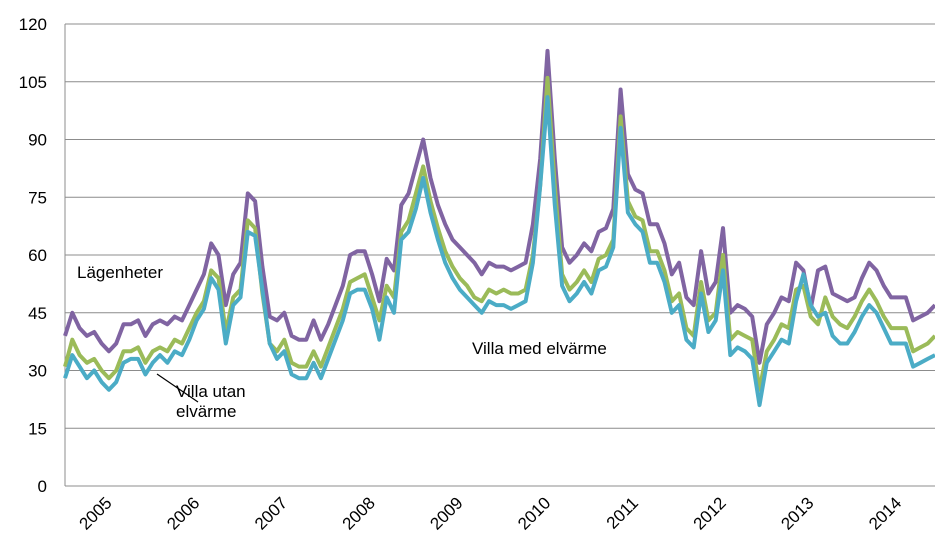 This screenshot has width=935, height=545. What do you see at coordinates (177, 388) in the screenshot?
I see `annotation-leader` at bounding box center [177, 388].